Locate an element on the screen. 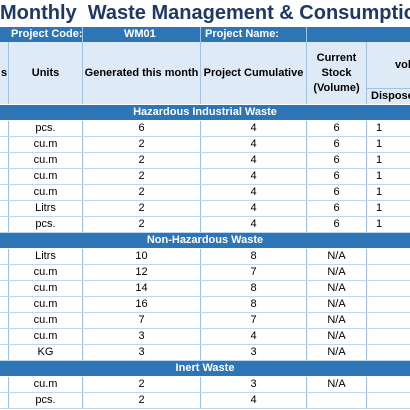 This screenshot has width=410, height=410. header-disposed: Disposed is located at coordinates (390, 96).